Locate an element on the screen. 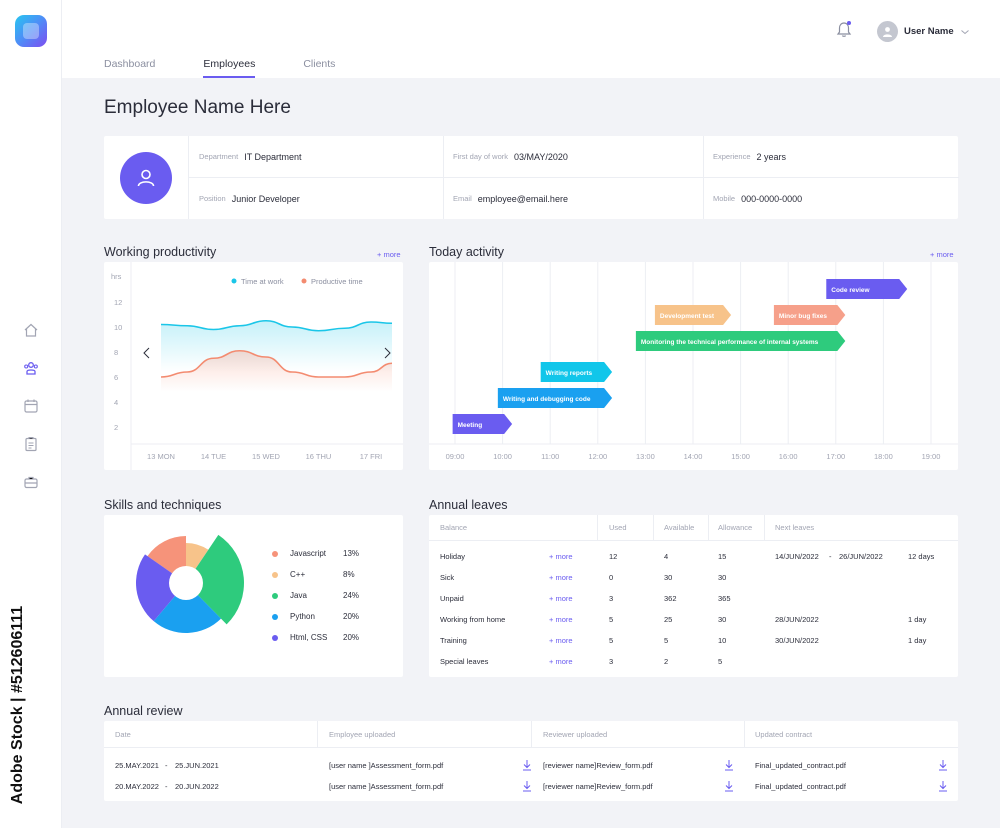 Image resolution: width=1000 pixels, height=828 pixels. briefcase-icon is located at coordinates (31, 482).